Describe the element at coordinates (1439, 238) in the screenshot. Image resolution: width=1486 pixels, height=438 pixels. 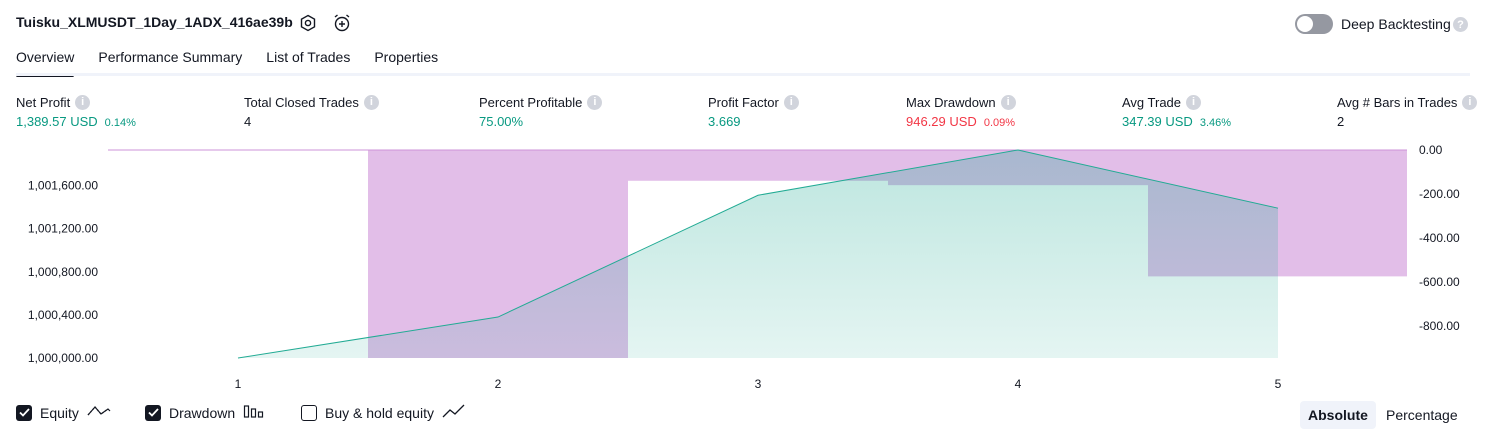
I see `right-axis-tick: -400.00` at that location.